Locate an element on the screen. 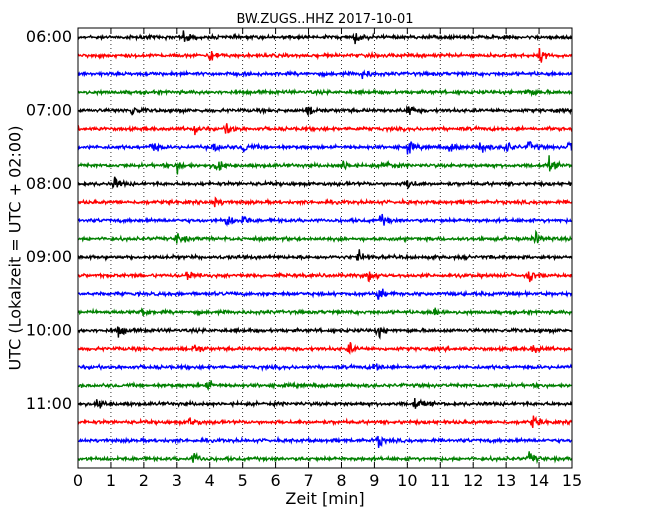  y-tick-label: 07:00 is located at coordinates (49, 110).